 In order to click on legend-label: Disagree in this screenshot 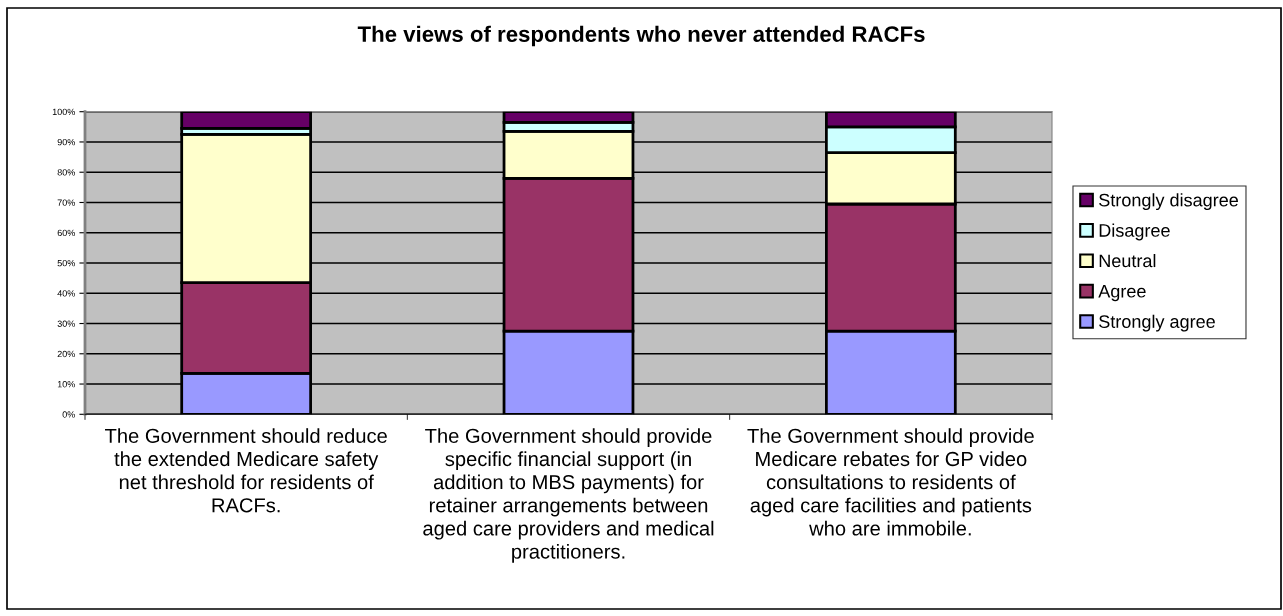, I will do `click(1134, 232)`.